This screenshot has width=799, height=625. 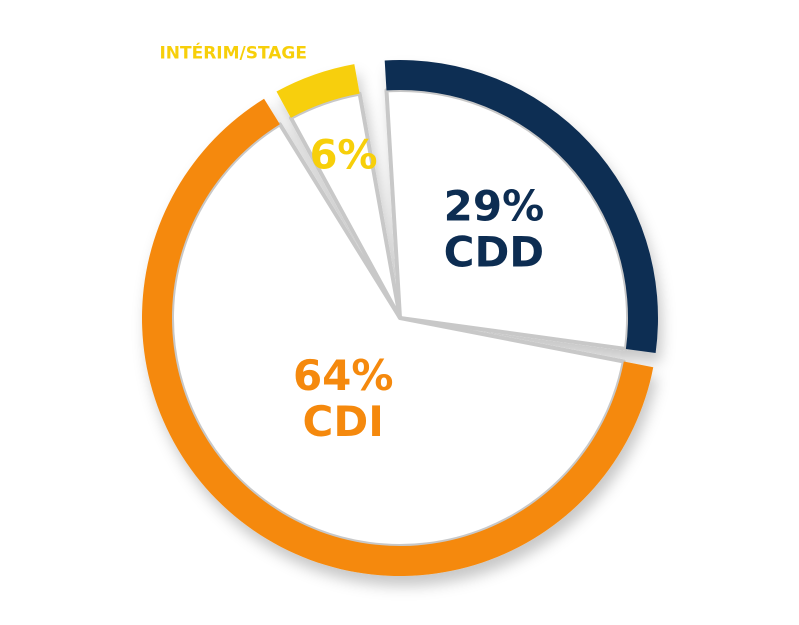 I want to click on value-label: 29%, so click(x=494, y=206).